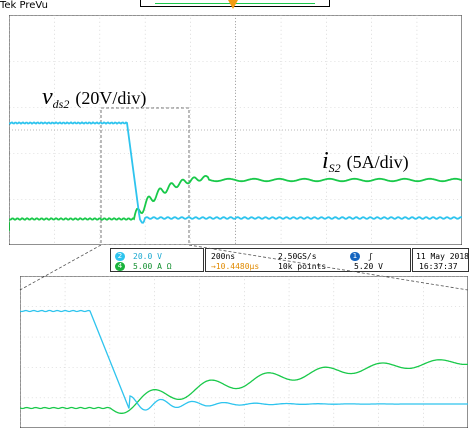 The height and width of the screenshot is (432, 474). I want to click on sample-rate: 2.50GS/s, so click(297, 256).